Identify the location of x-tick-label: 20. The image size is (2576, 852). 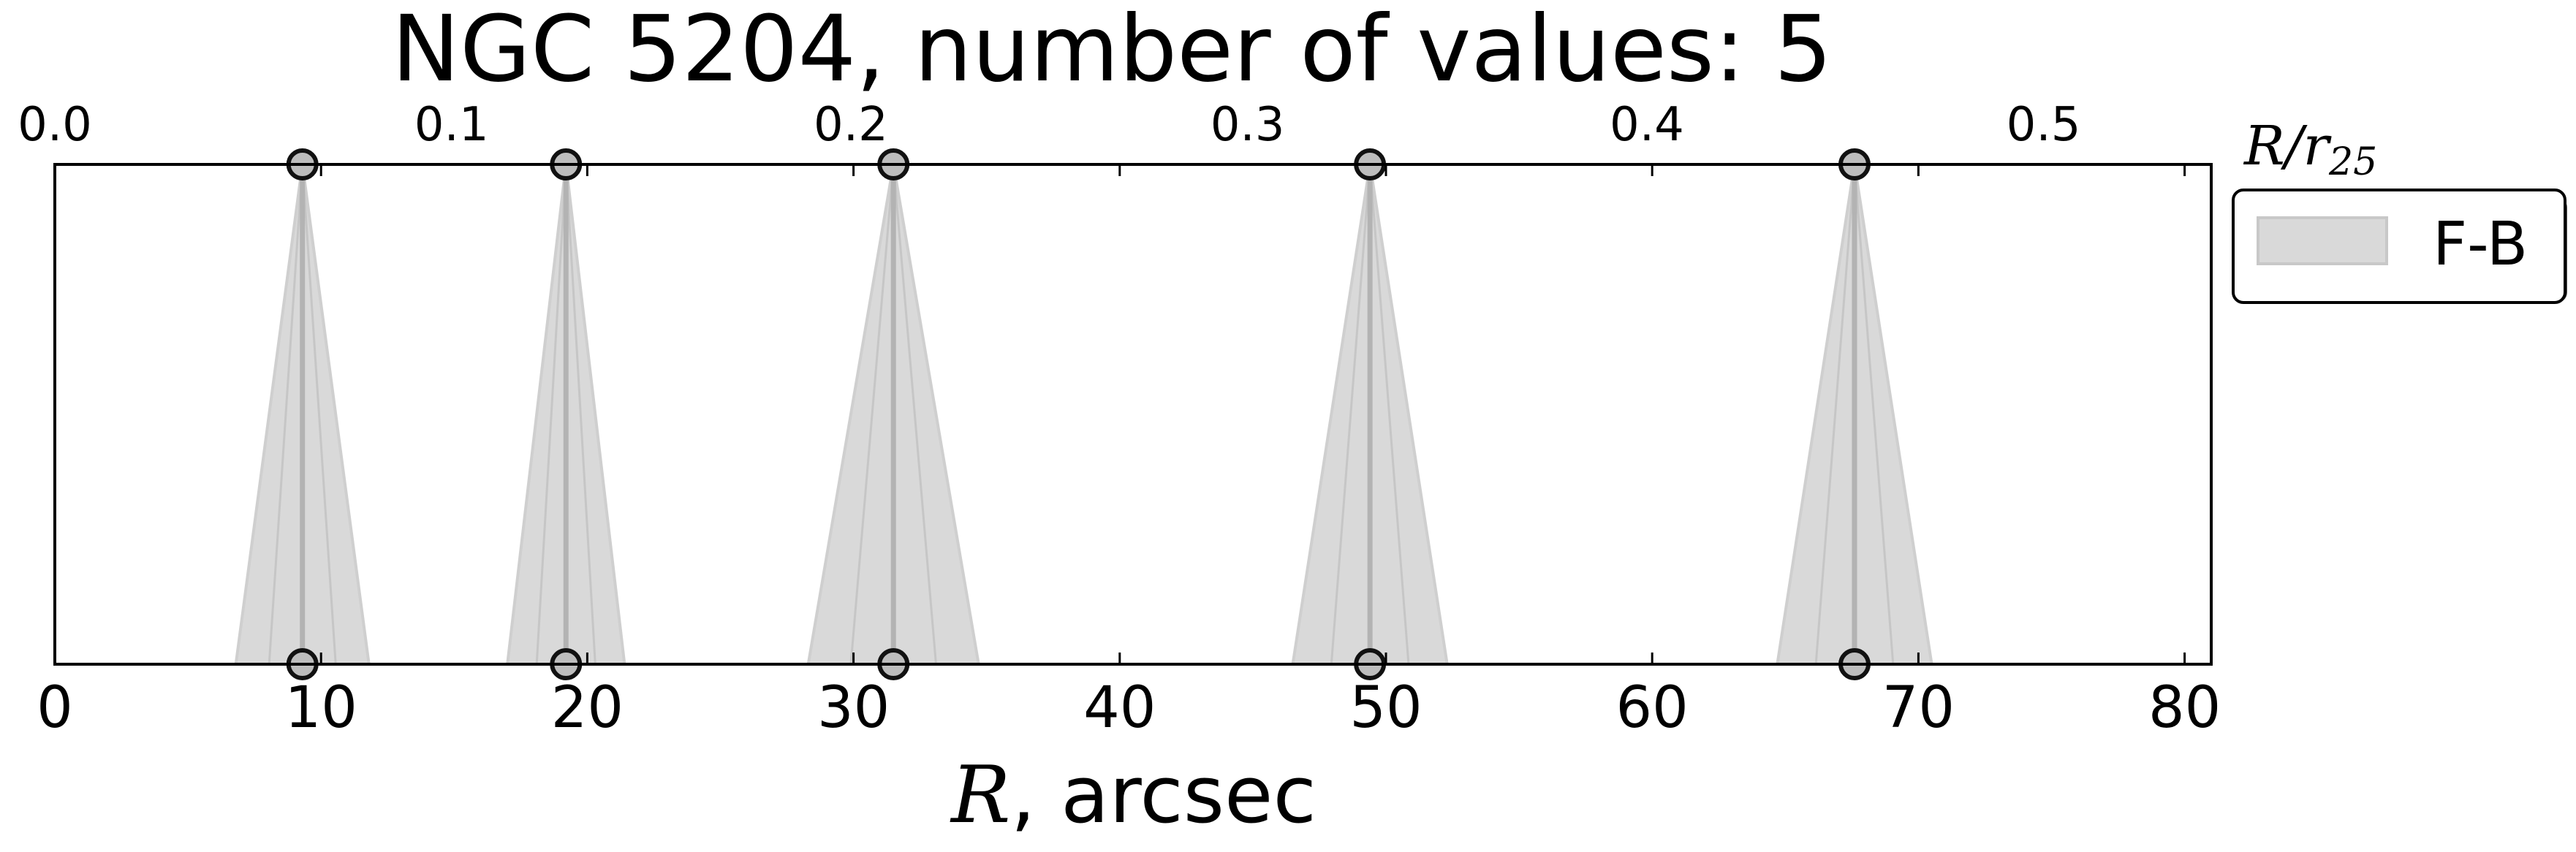
(587, 708).